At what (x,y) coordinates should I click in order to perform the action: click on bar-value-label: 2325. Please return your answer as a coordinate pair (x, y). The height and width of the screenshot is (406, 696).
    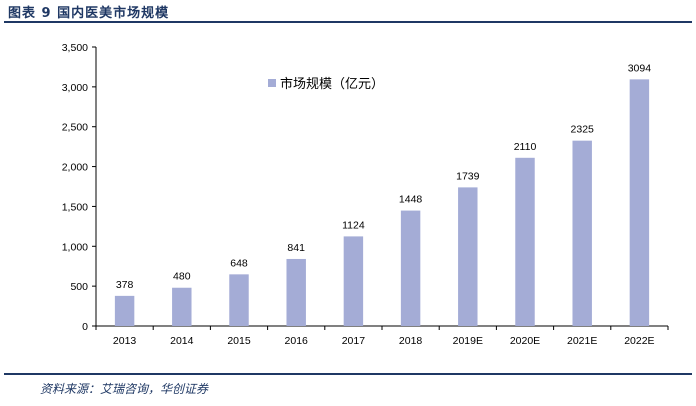
    Looking at the image, I should click on (583, 130).